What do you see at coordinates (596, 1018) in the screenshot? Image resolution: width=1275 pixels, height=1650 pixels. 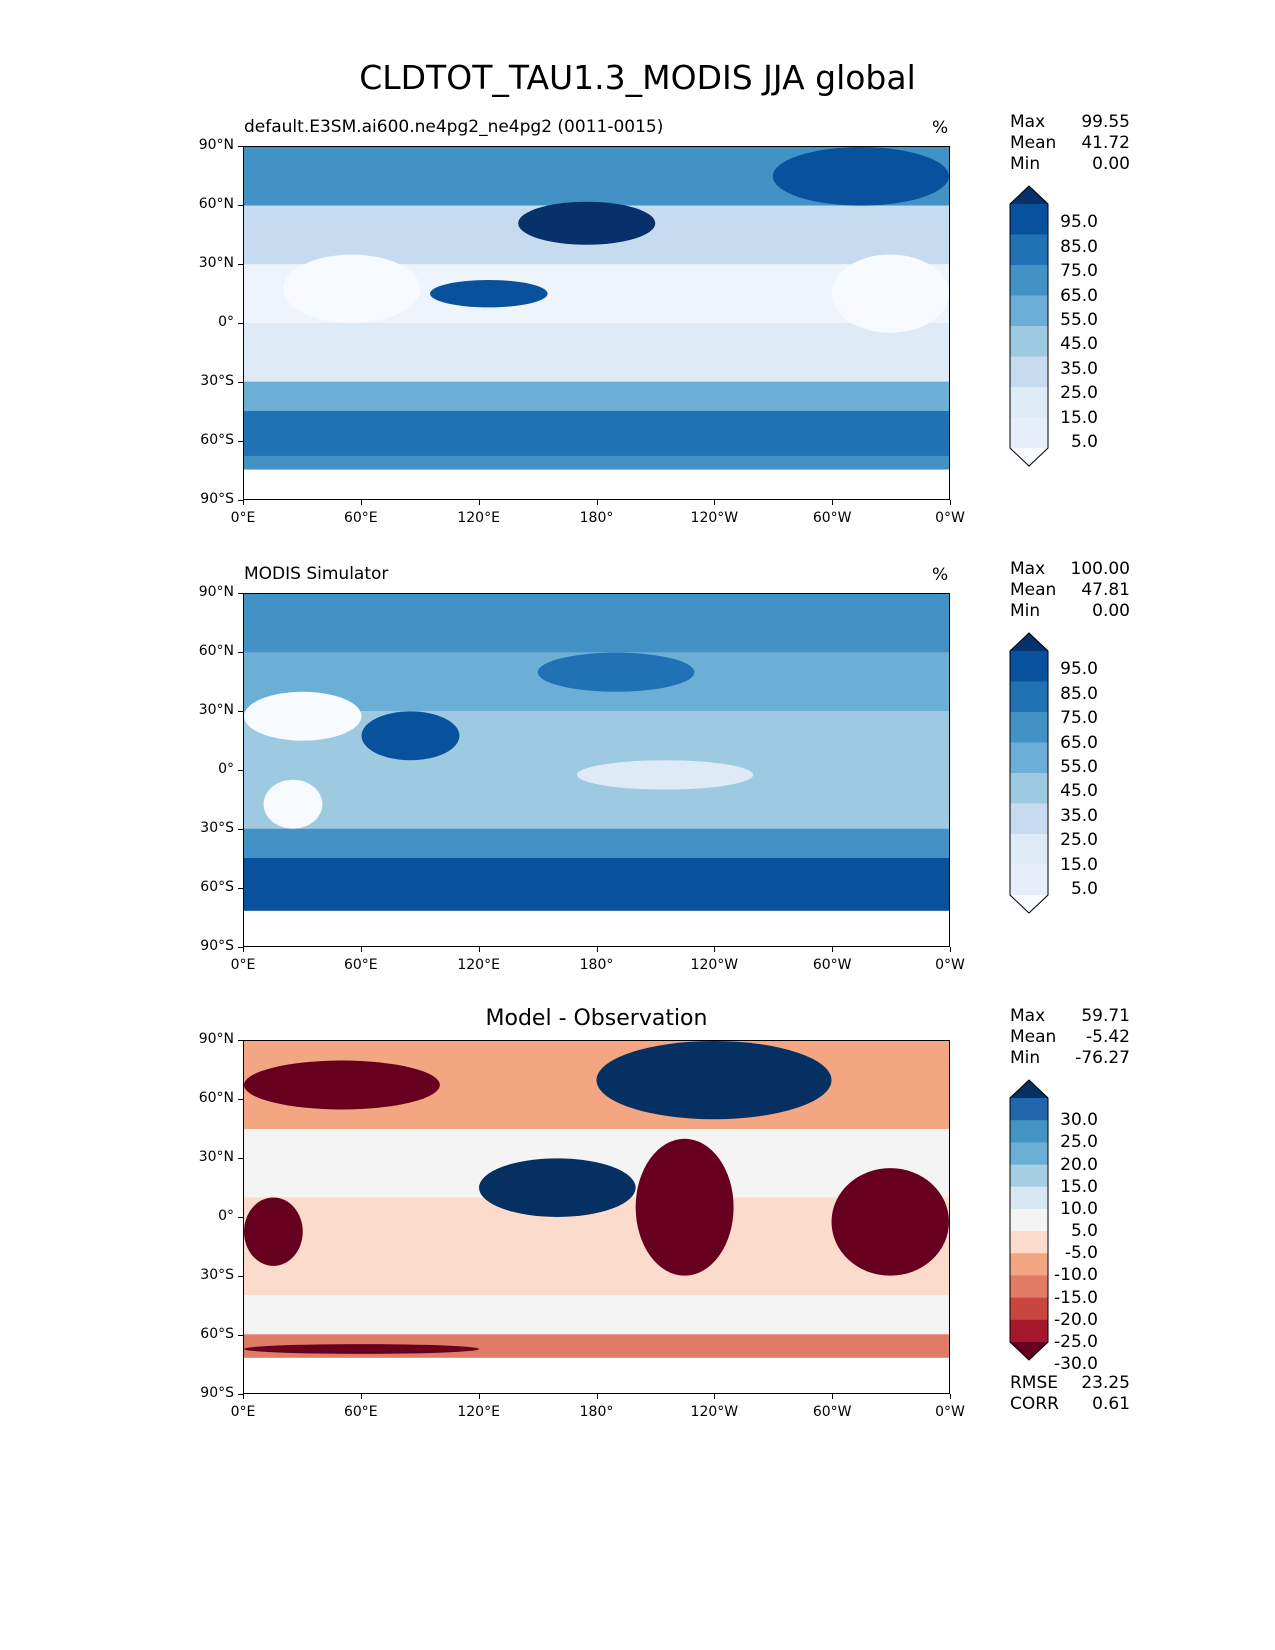 I see `panel-title: Model - Observation` at bounding box center [596, 1018].